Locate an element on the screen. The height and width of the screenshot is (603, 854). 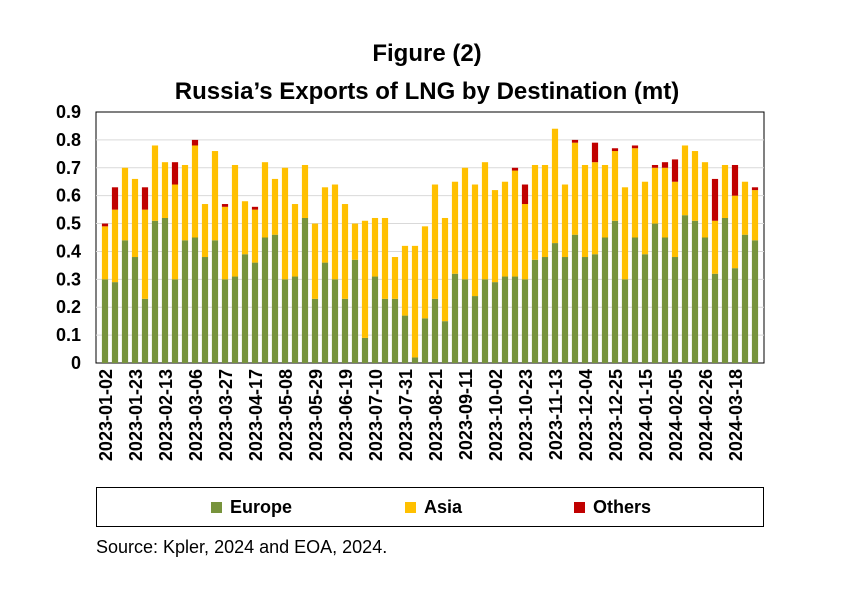
x-tick-label: 2023-12-25 is located at coordinates (616, 415).